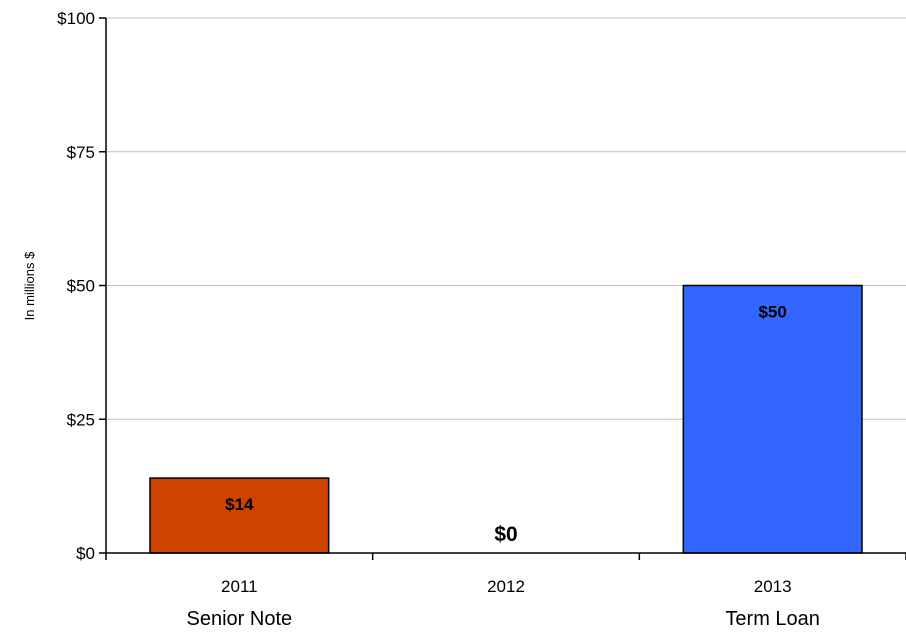  I want to click on y-axis-title: In millions $, so click(29, 285).